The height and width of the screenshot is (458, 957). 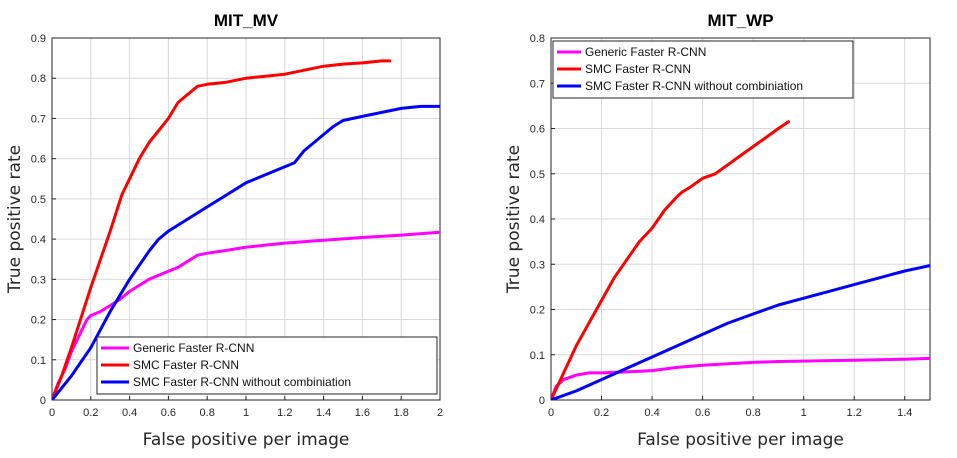 What do you see at coordinates (38, 39) in the screenshot?
I see `y-tick-label: 0.9` at bounding box center [38, 39].